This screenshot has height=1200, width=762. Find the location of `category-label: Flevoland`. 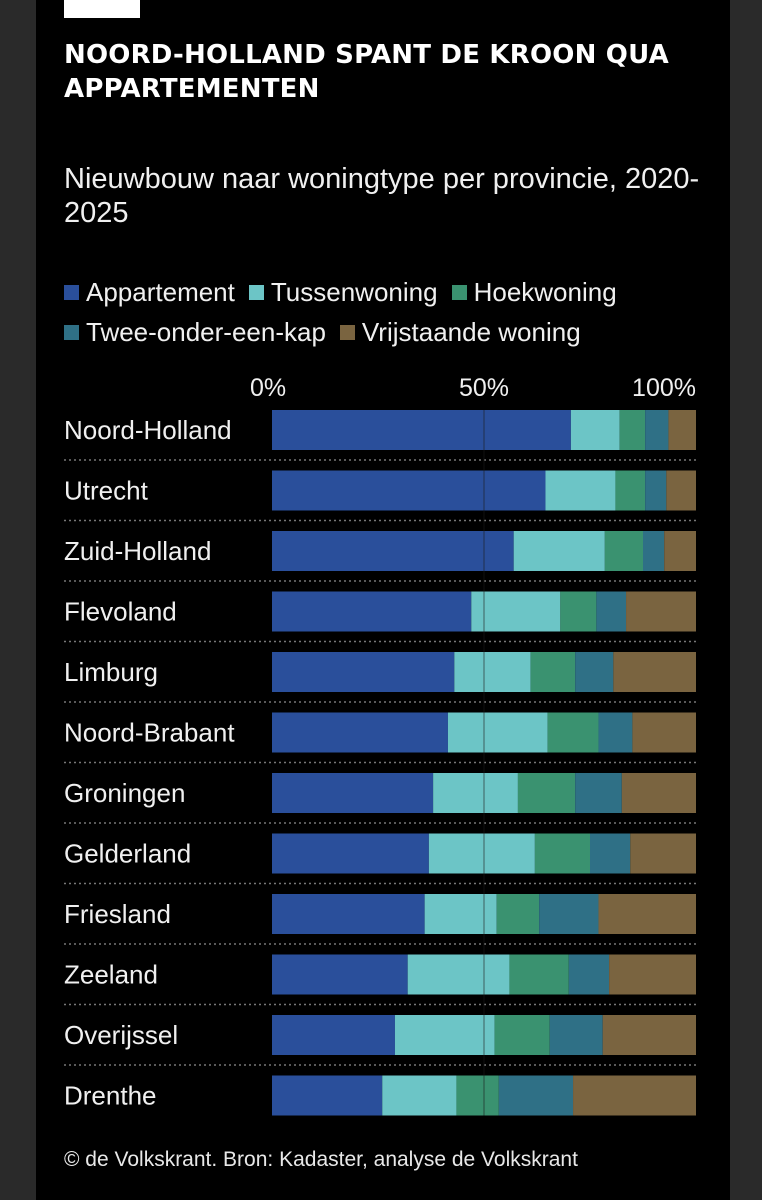

category-label: Flevoland is located at coordinates (120, 612).